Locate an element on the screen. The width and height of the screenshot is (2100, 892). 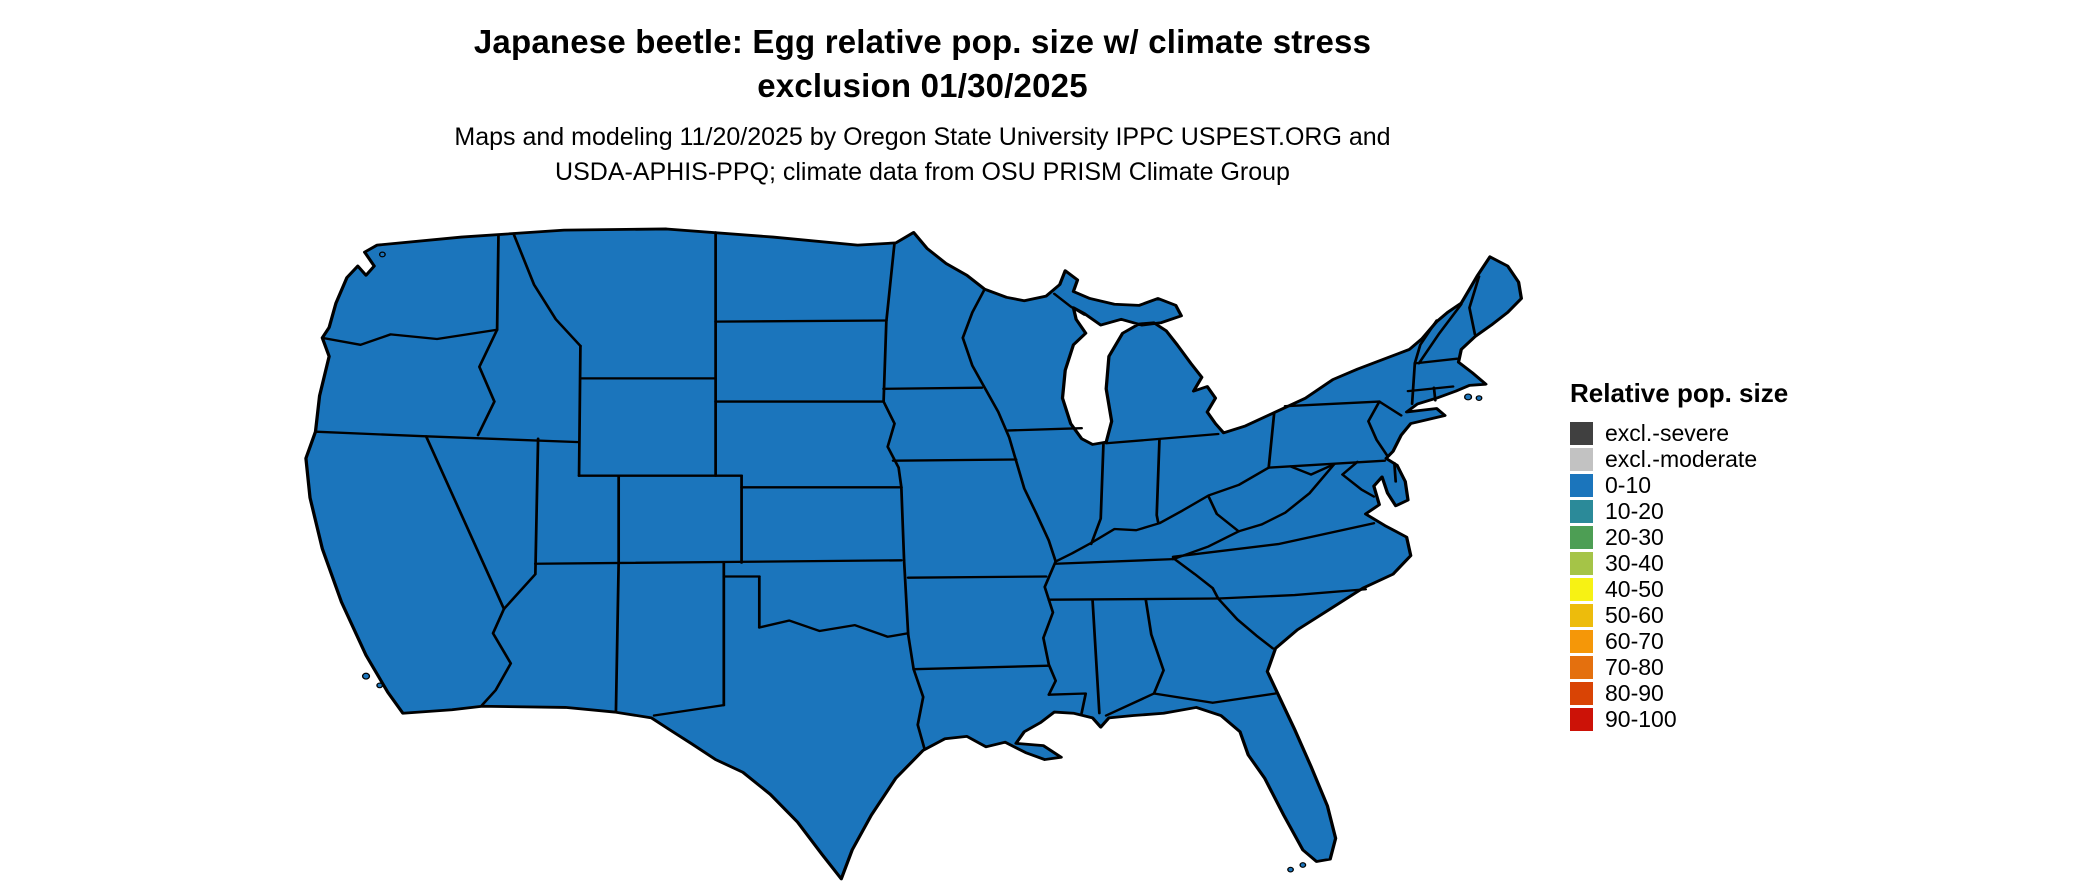
legend-title: Relative pop. size is located at coordinates (1679, 393).